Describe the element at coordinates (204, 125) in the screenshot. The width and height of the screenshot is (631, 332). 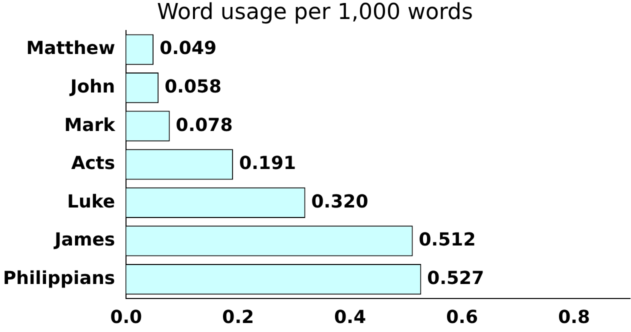
I see `data-label: 0.078` at that location.